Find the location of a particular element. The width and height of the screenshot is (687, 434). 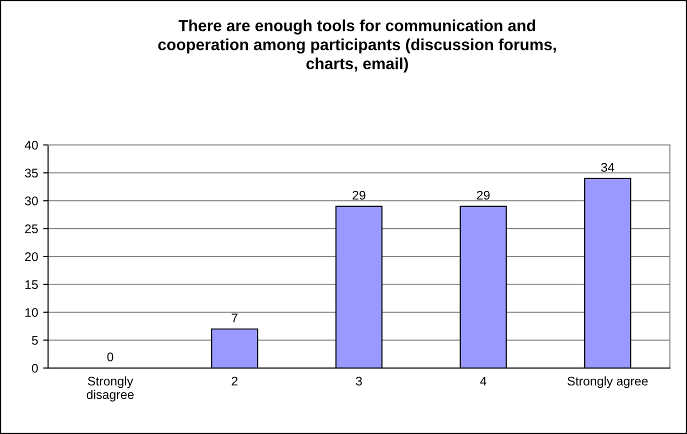

y-tick-label: 20 is located at coordinates (31, 257).